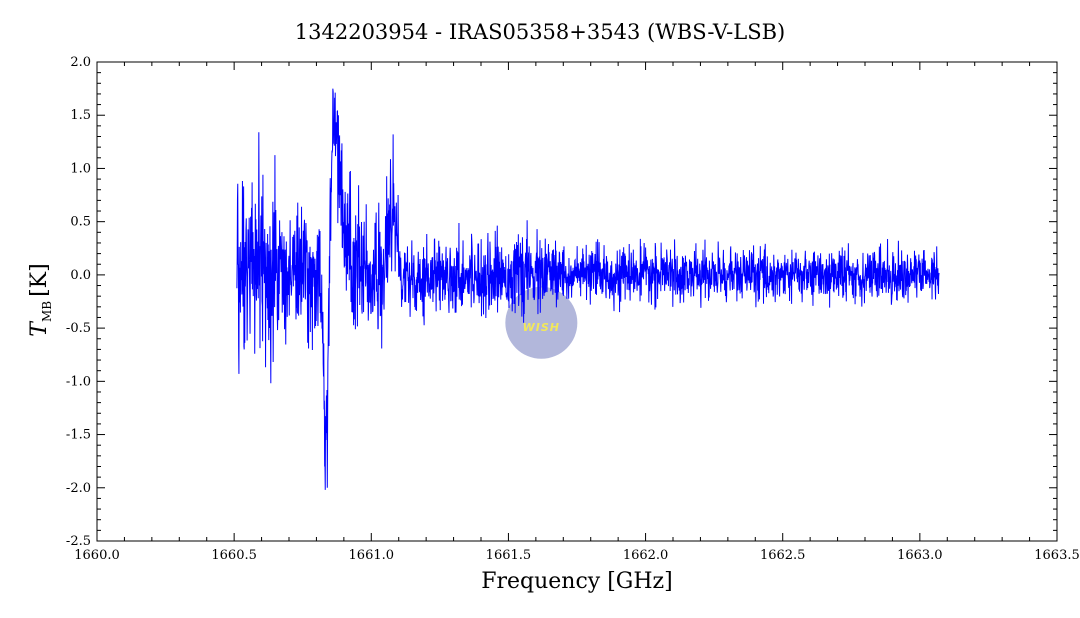  What do you see at coordinates (509, 555) in the screenshot?
I see `x-tick-label: 1661.5` at bounding box center [509, 555].